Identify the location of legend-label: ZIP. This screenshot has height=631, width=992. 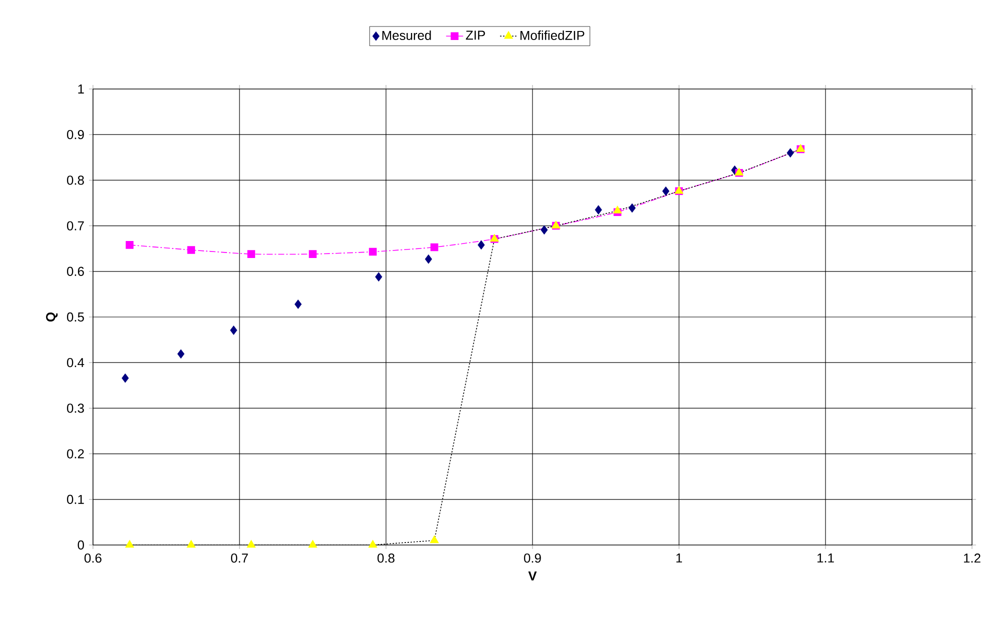
(475, 35).